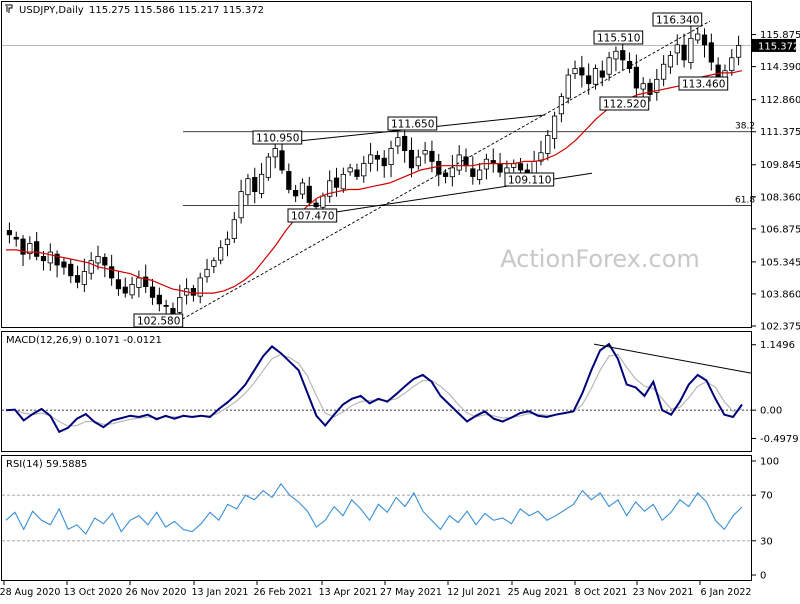  What do you see at coordinates (780, 165) in the screenshot?
I see `price-y-tick-label: 109.845` at bounding box center [780, 165].